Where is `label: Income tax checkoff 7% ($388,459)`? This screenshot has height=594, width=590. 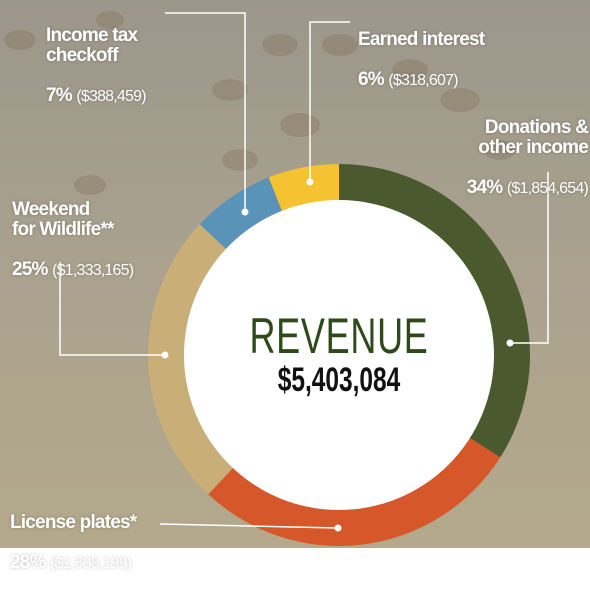 label: Income tax checkoff 7% ($388,459) is located at coordinates (96, 66).